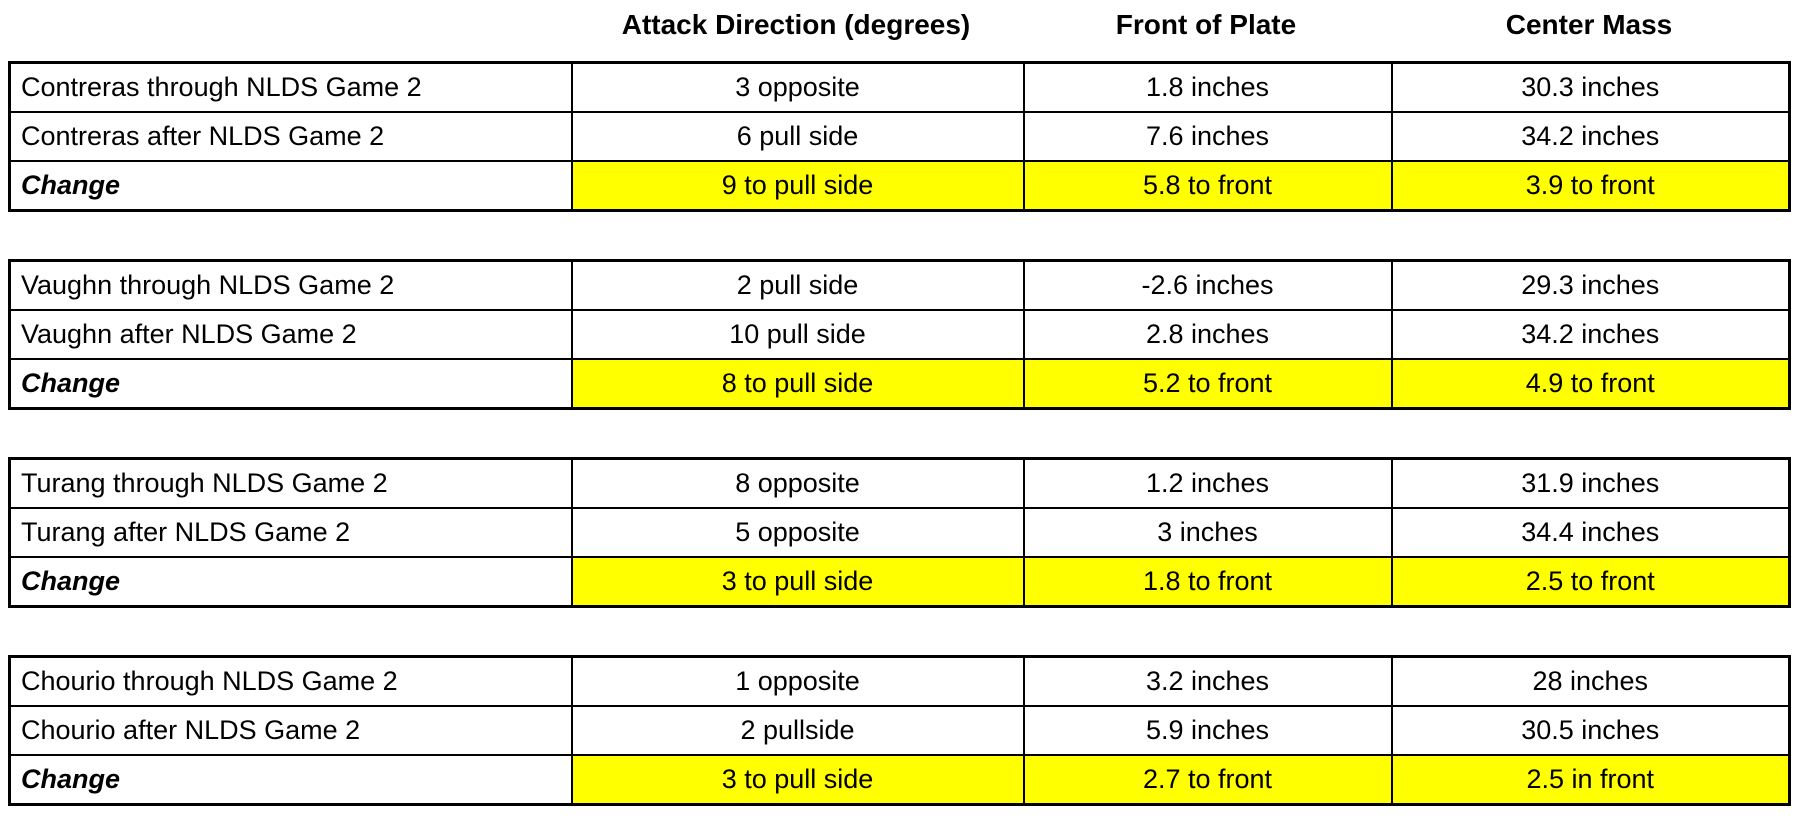 The height and width of the screenshot is (826, 1800). I want to click on attack-direction-cell: 2 pull side, so click(797, 285).